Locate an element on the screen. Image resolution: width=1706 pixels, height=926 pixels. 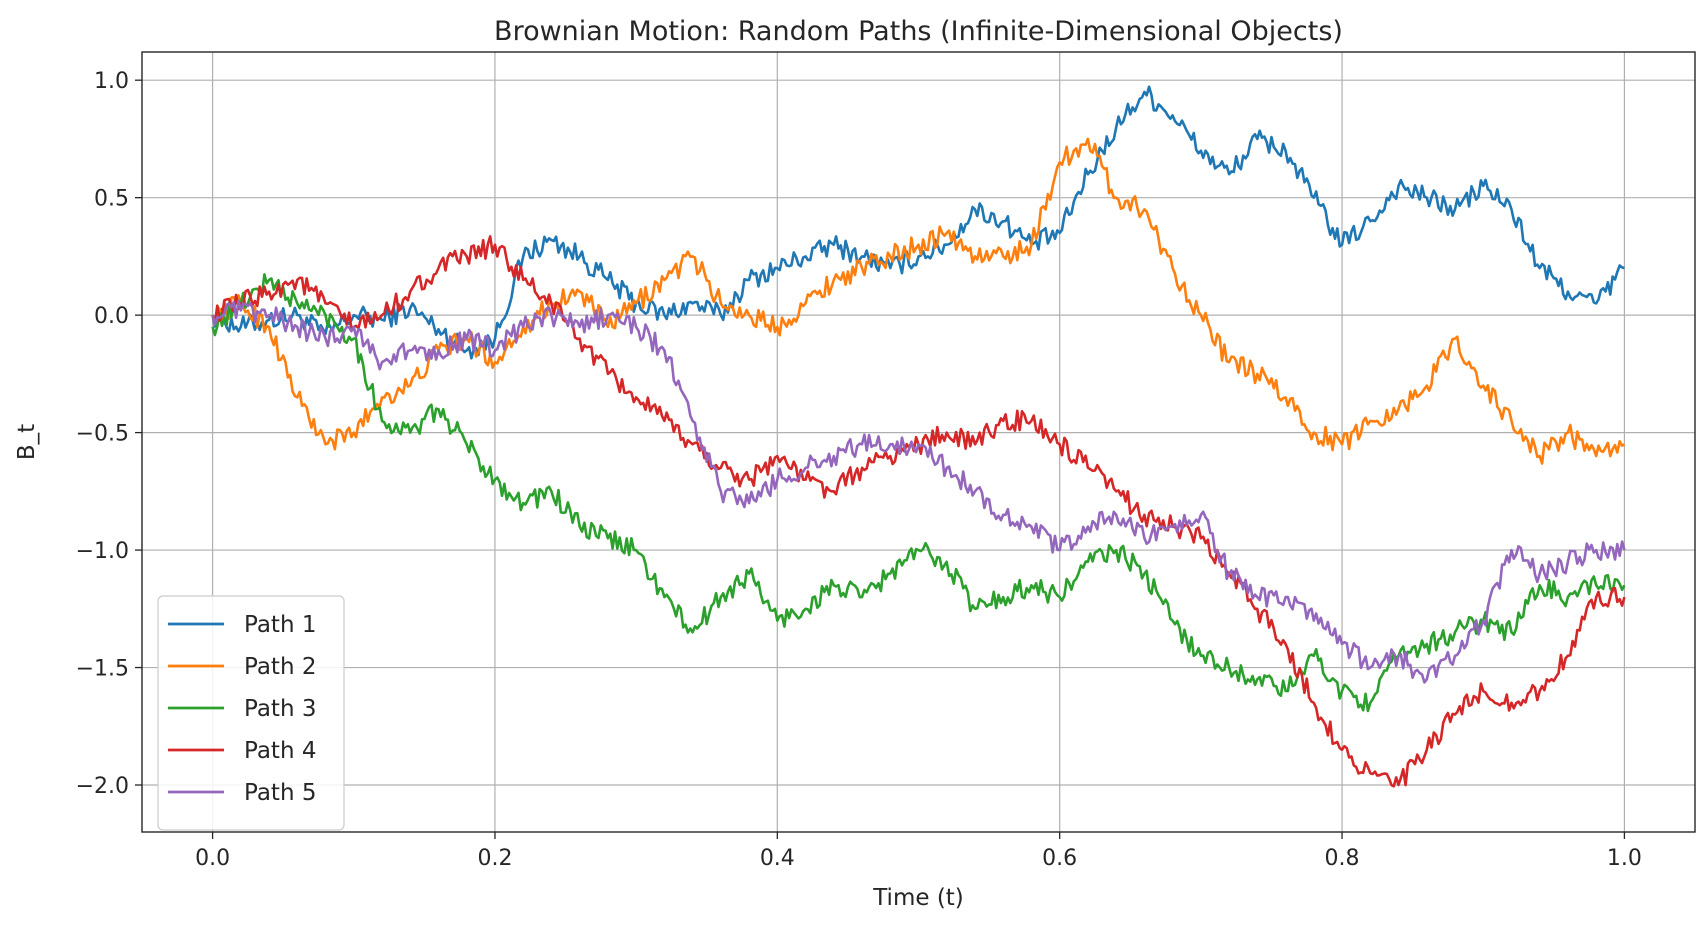
legend-label: Path 4 is located at coordinates (280, 751).